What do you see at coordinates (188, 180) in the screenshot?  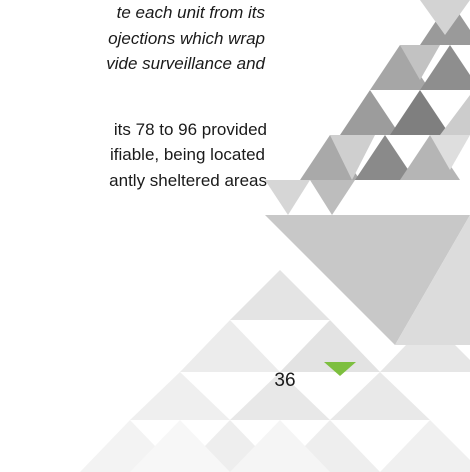 I see `text-line: antly sheltered areas` at bounding box center [188, 180].